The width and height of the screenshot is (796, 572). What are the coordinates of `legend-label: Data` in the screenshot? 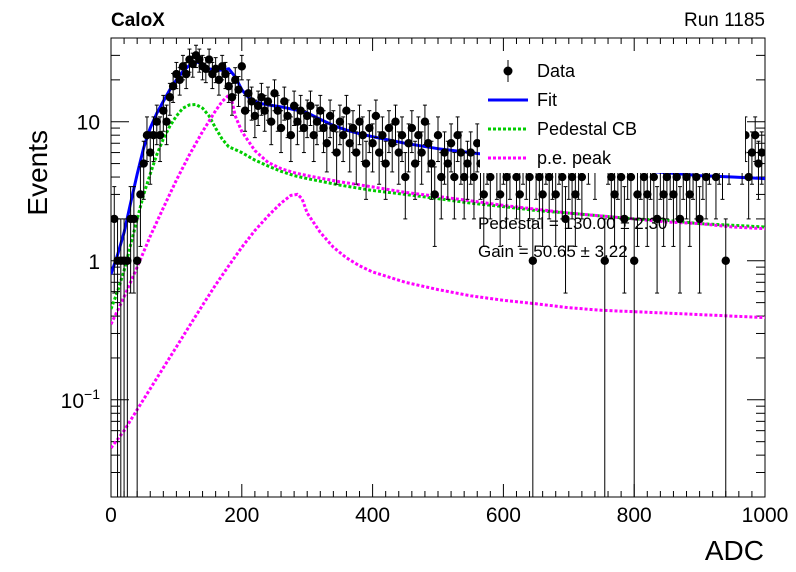 It's located at (556, 71).